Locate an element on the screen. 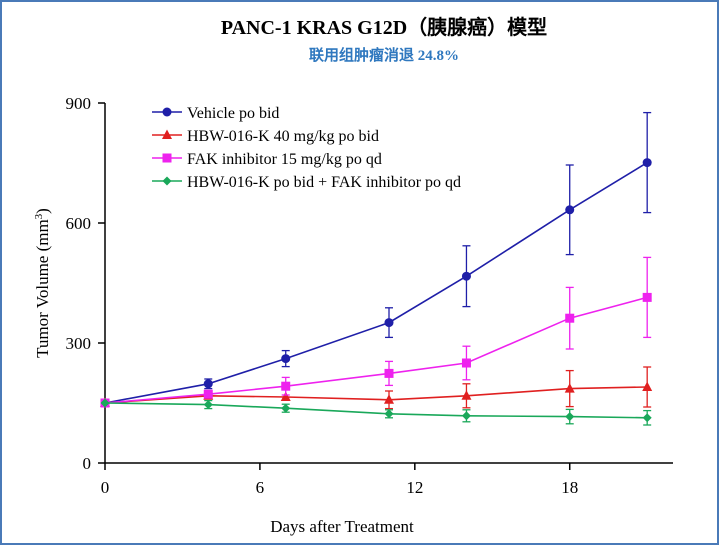 This screenshot has height=545, width=719. y-tick-label: 0 is located at coordinates (87, 463).